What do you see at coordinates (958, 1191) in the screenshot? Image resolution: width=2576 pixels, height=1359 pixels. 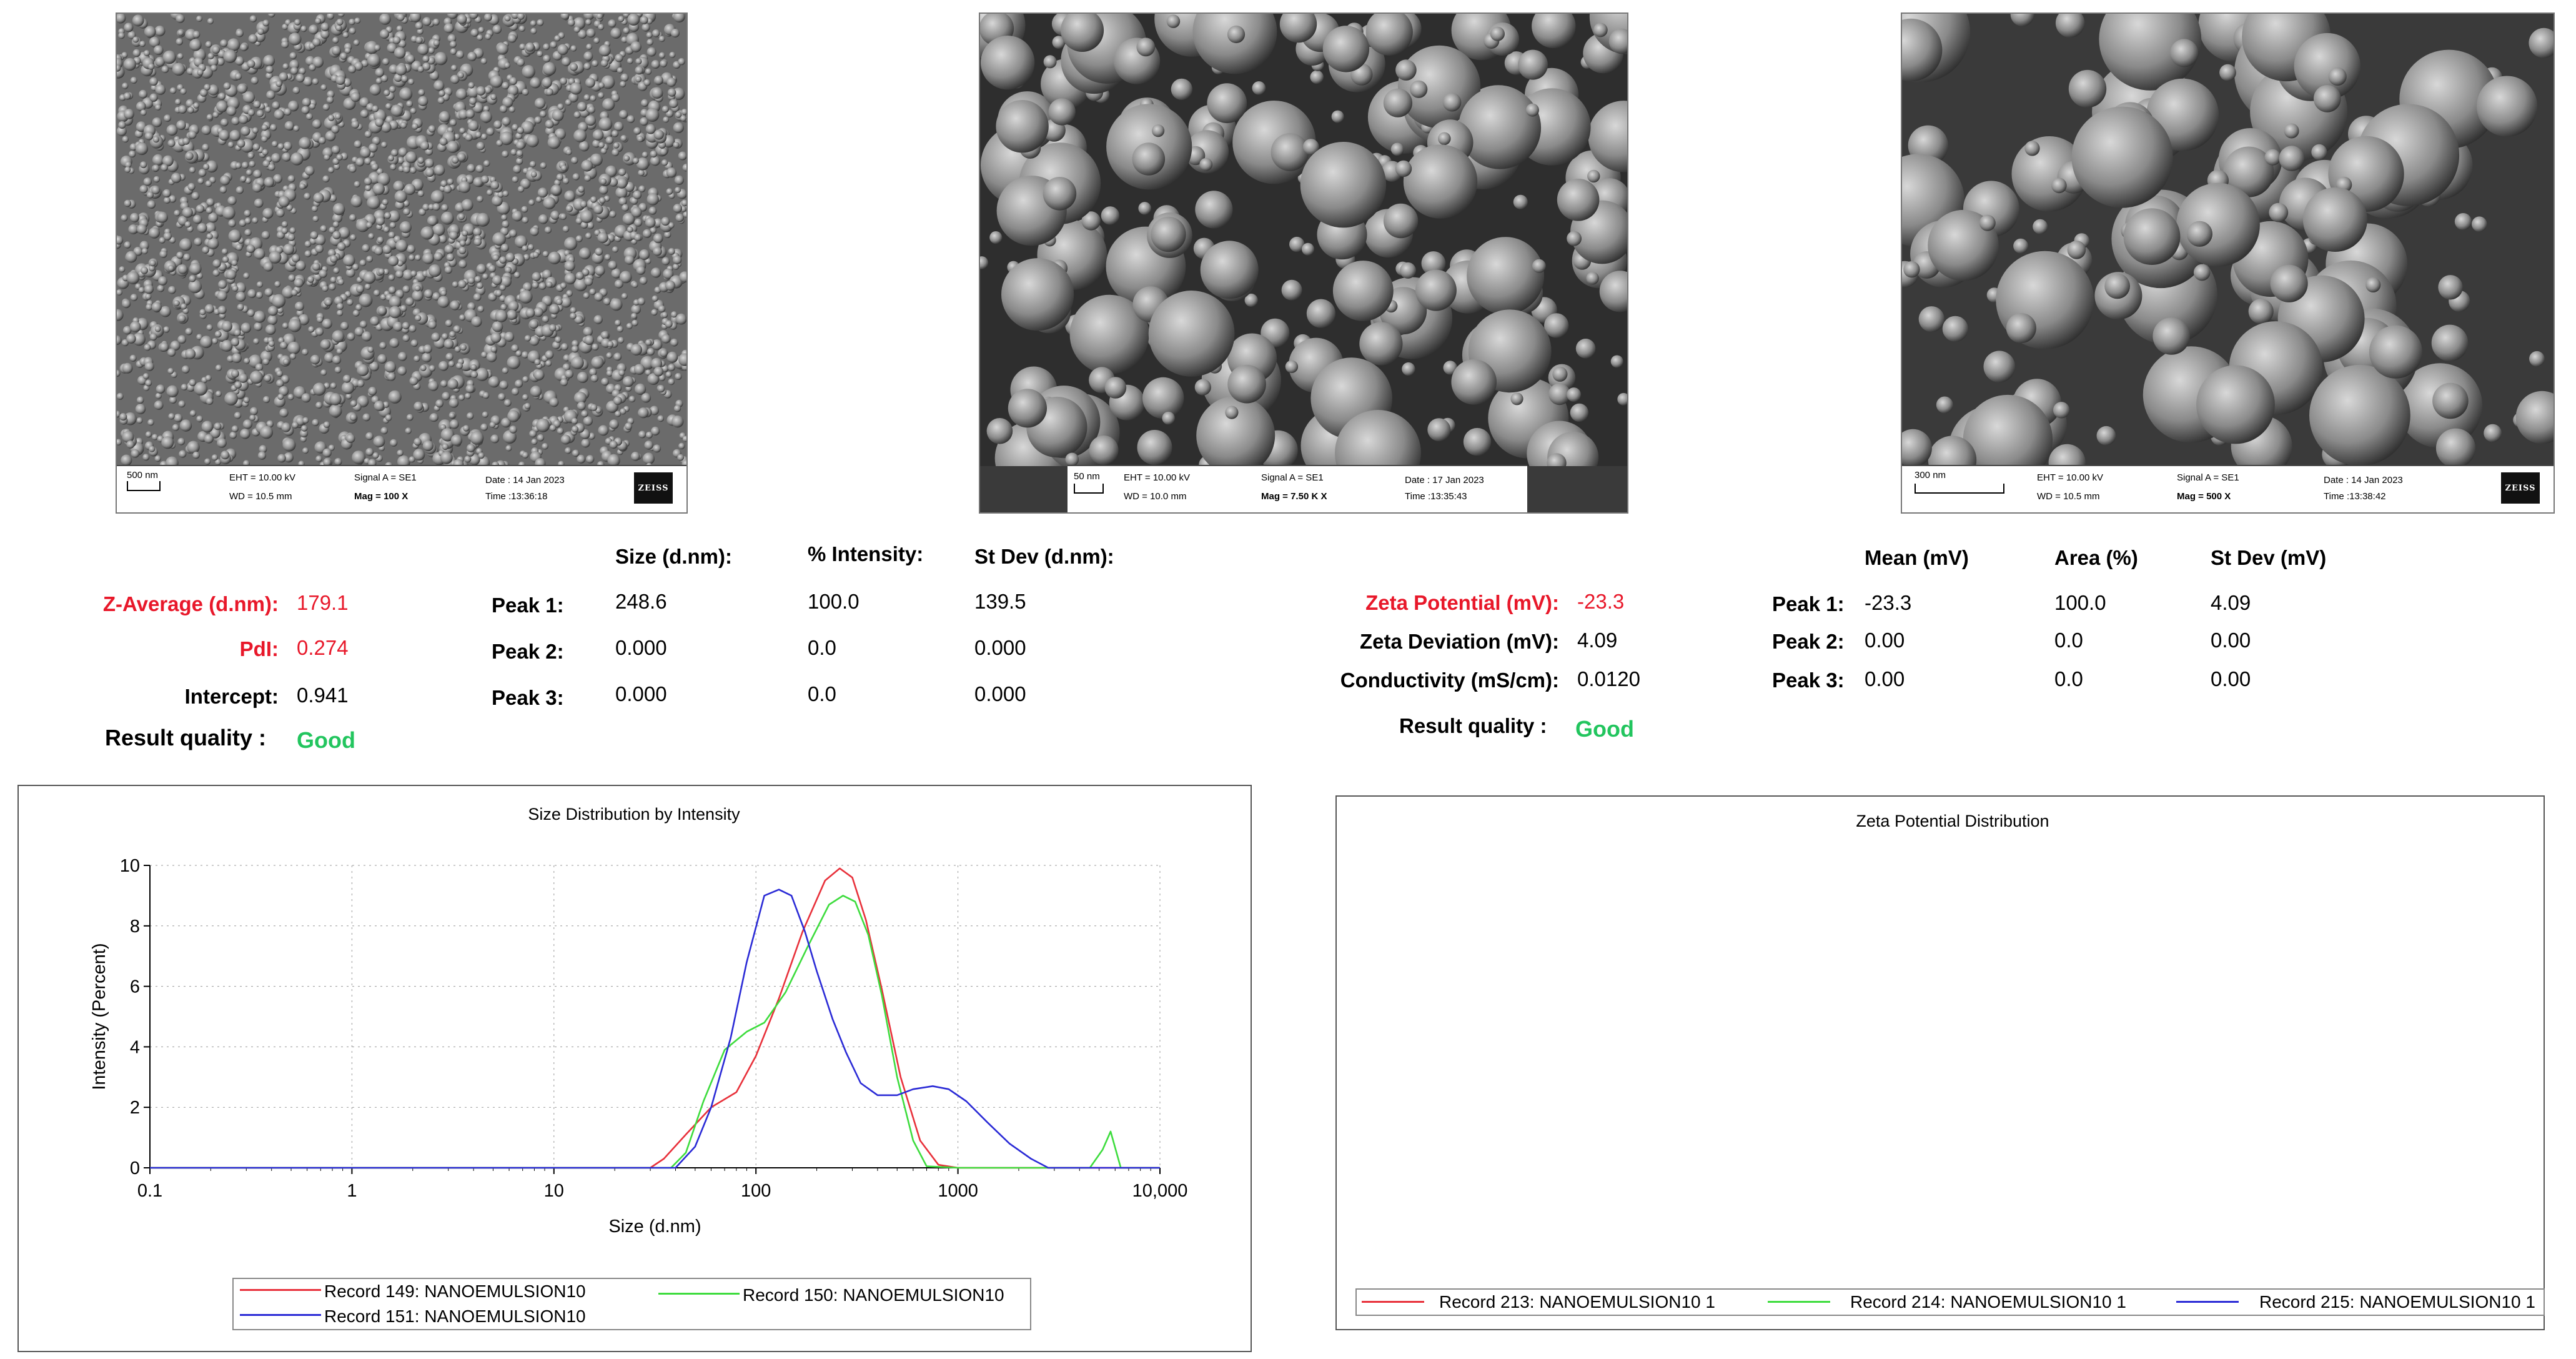 I see `size-tick-label-x: 1000` at bounding box center [958, 1191].